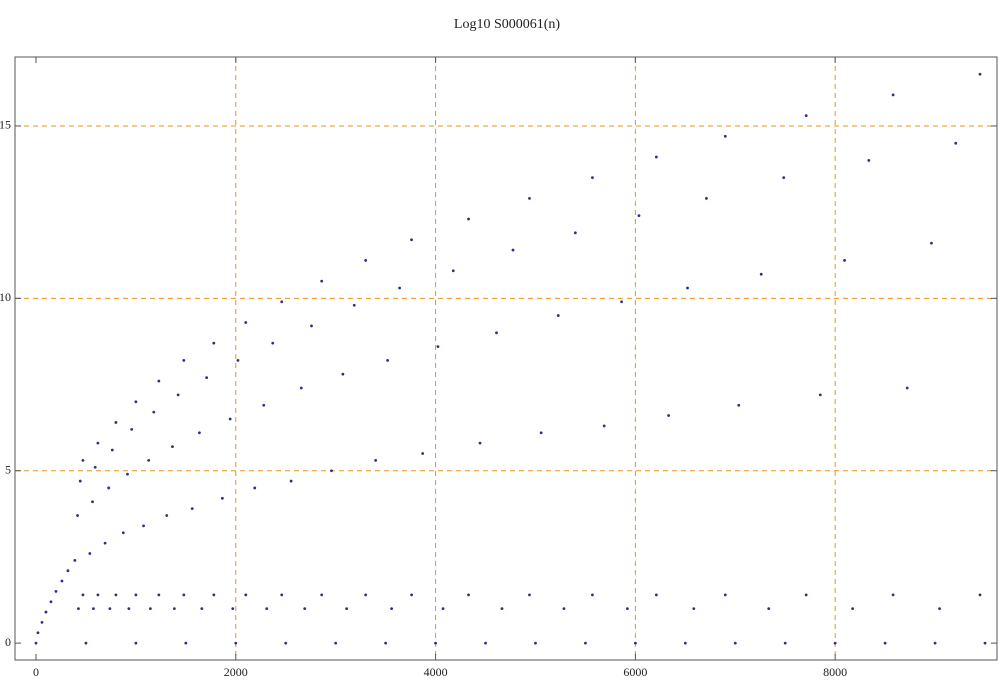 The image size is (1000, 687). Describe the element at coordinates (8, 642) in the screenshot. I see `y-tick-label: 0` at that location.